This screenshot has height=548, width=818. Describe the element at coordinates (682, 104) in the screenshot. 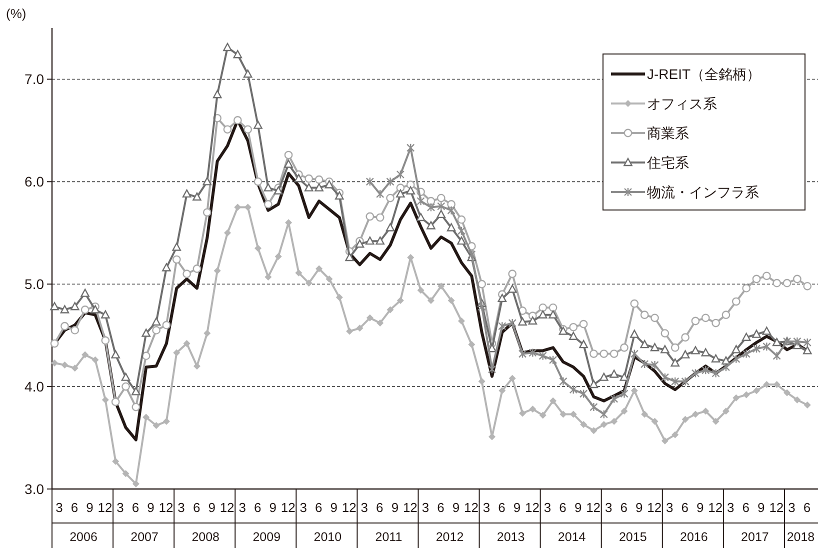

I see `legend-label: オフィス系` at that location.